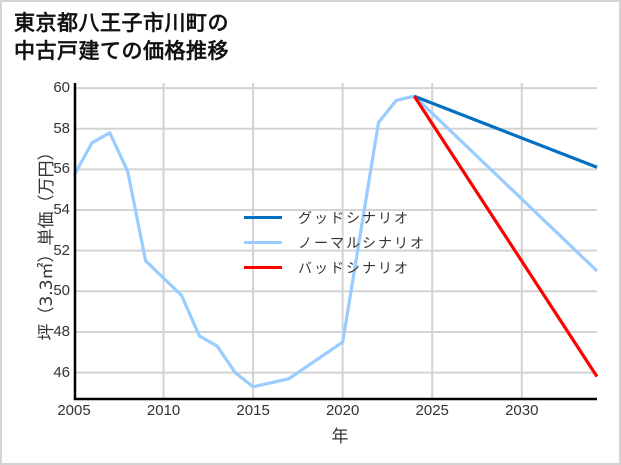 The height and width of the screenshot is (465, 621). I want to click on legend-item-normal: ノーマルシナリオ, so click(335, 242).